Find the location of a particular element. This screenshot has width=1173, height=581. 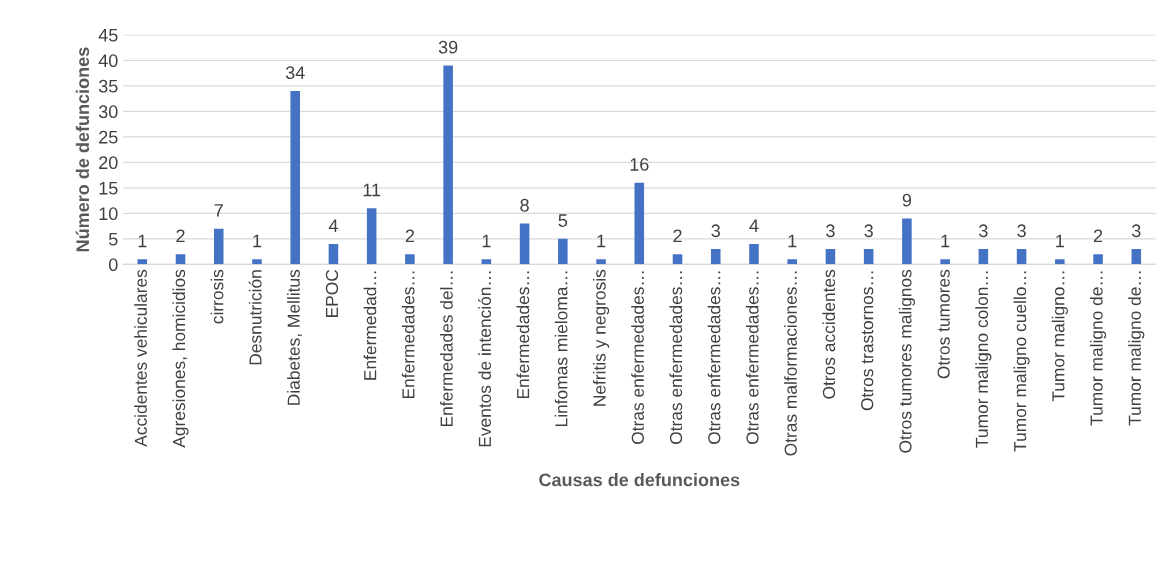

x-tick-label: cirrosis is located at coordinates (217, 296).